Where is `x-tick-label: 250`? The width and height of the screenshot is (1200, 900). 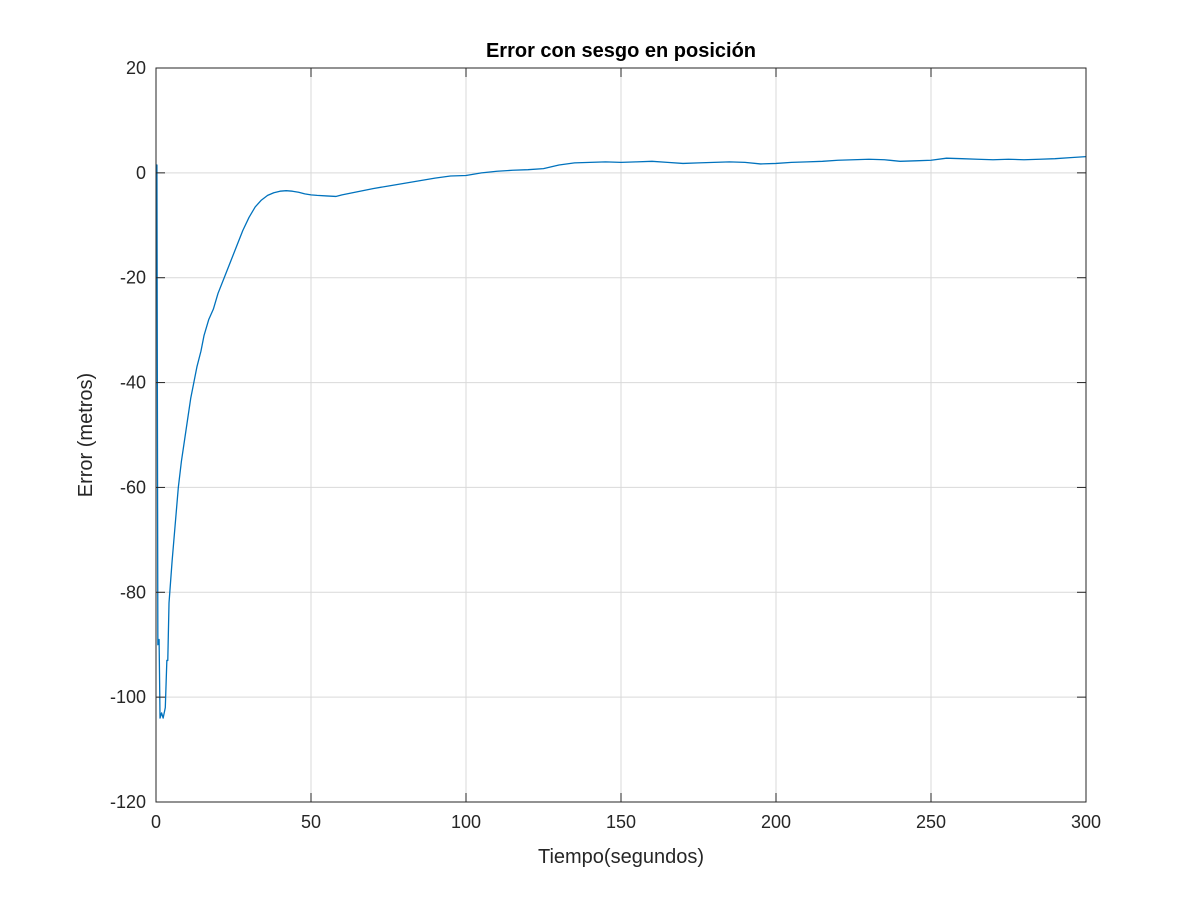 x-tick-label: 250 is located at coordinates (931, 822).